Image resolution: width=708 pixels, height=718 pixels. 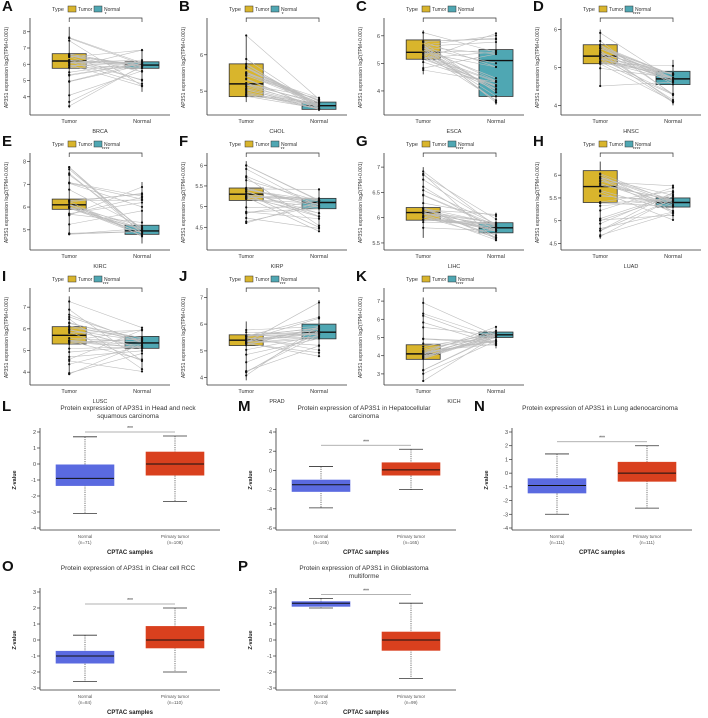 What do you see at coordinates (411, 696) in the screenshot?
I see `x-tick-label: Primary tumor` at bounding box center [411, 696].